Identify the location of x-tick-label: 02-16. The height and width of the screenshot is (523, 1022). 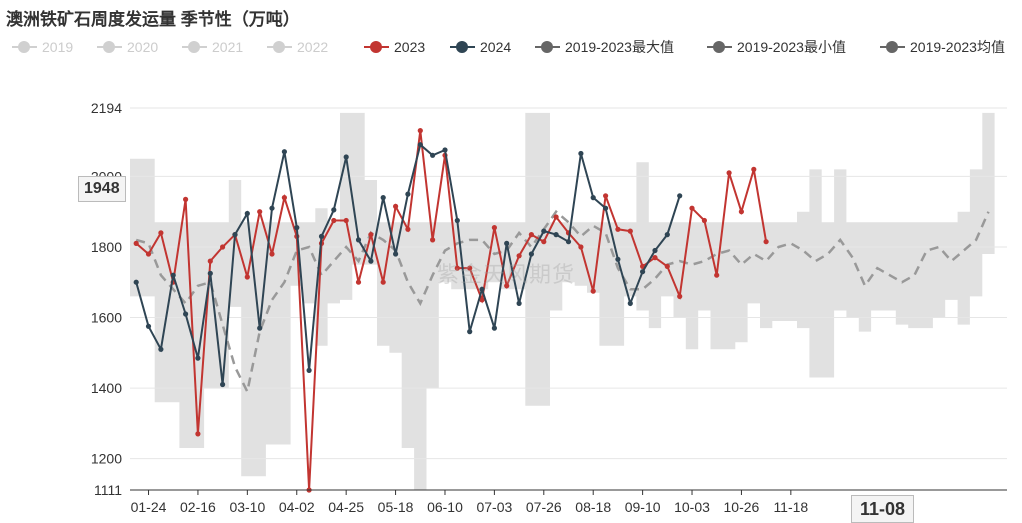
(198, 507).